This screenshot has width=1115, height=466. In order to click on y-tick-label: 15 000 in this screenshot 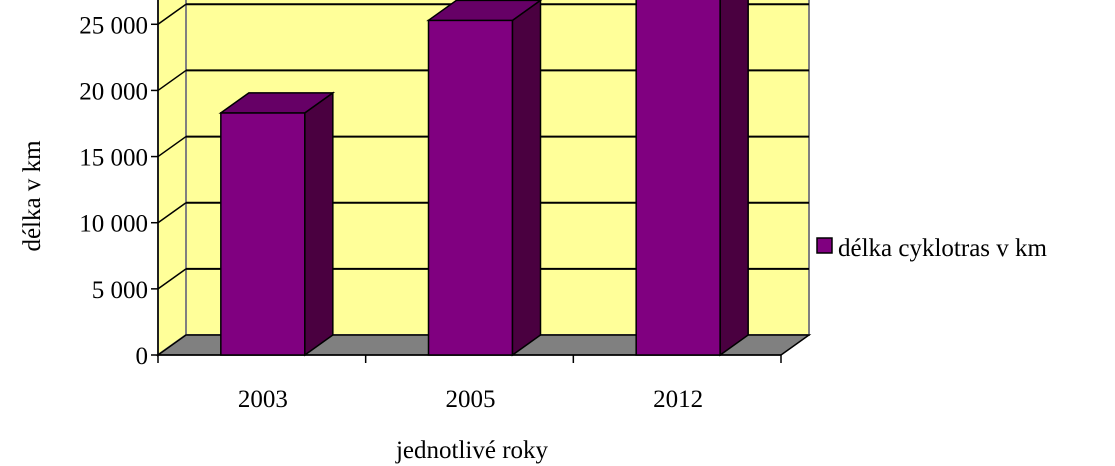, I will do `click(113, 158)`.